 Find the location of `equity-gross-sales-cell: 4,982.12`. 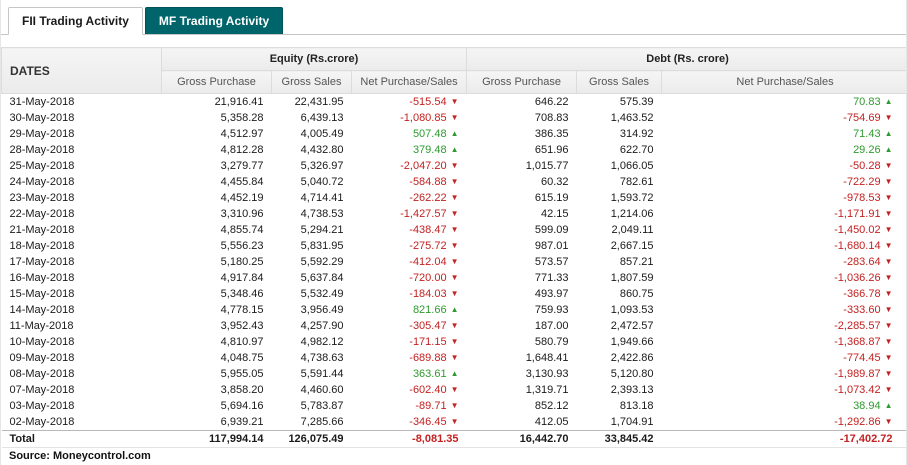

equity-gross-sales-cell: 4,982.12 is located at coordinates (322, 342).